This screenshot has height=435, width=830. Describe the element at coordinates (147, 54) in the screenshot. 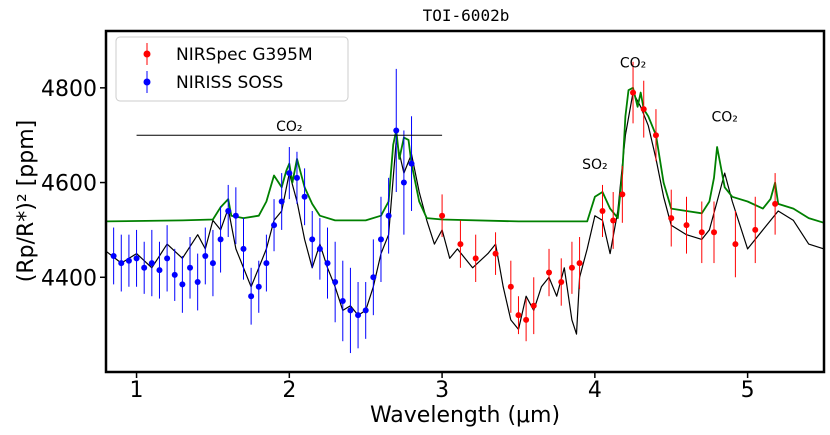

I see `legend-dot-nirspec` at that location.